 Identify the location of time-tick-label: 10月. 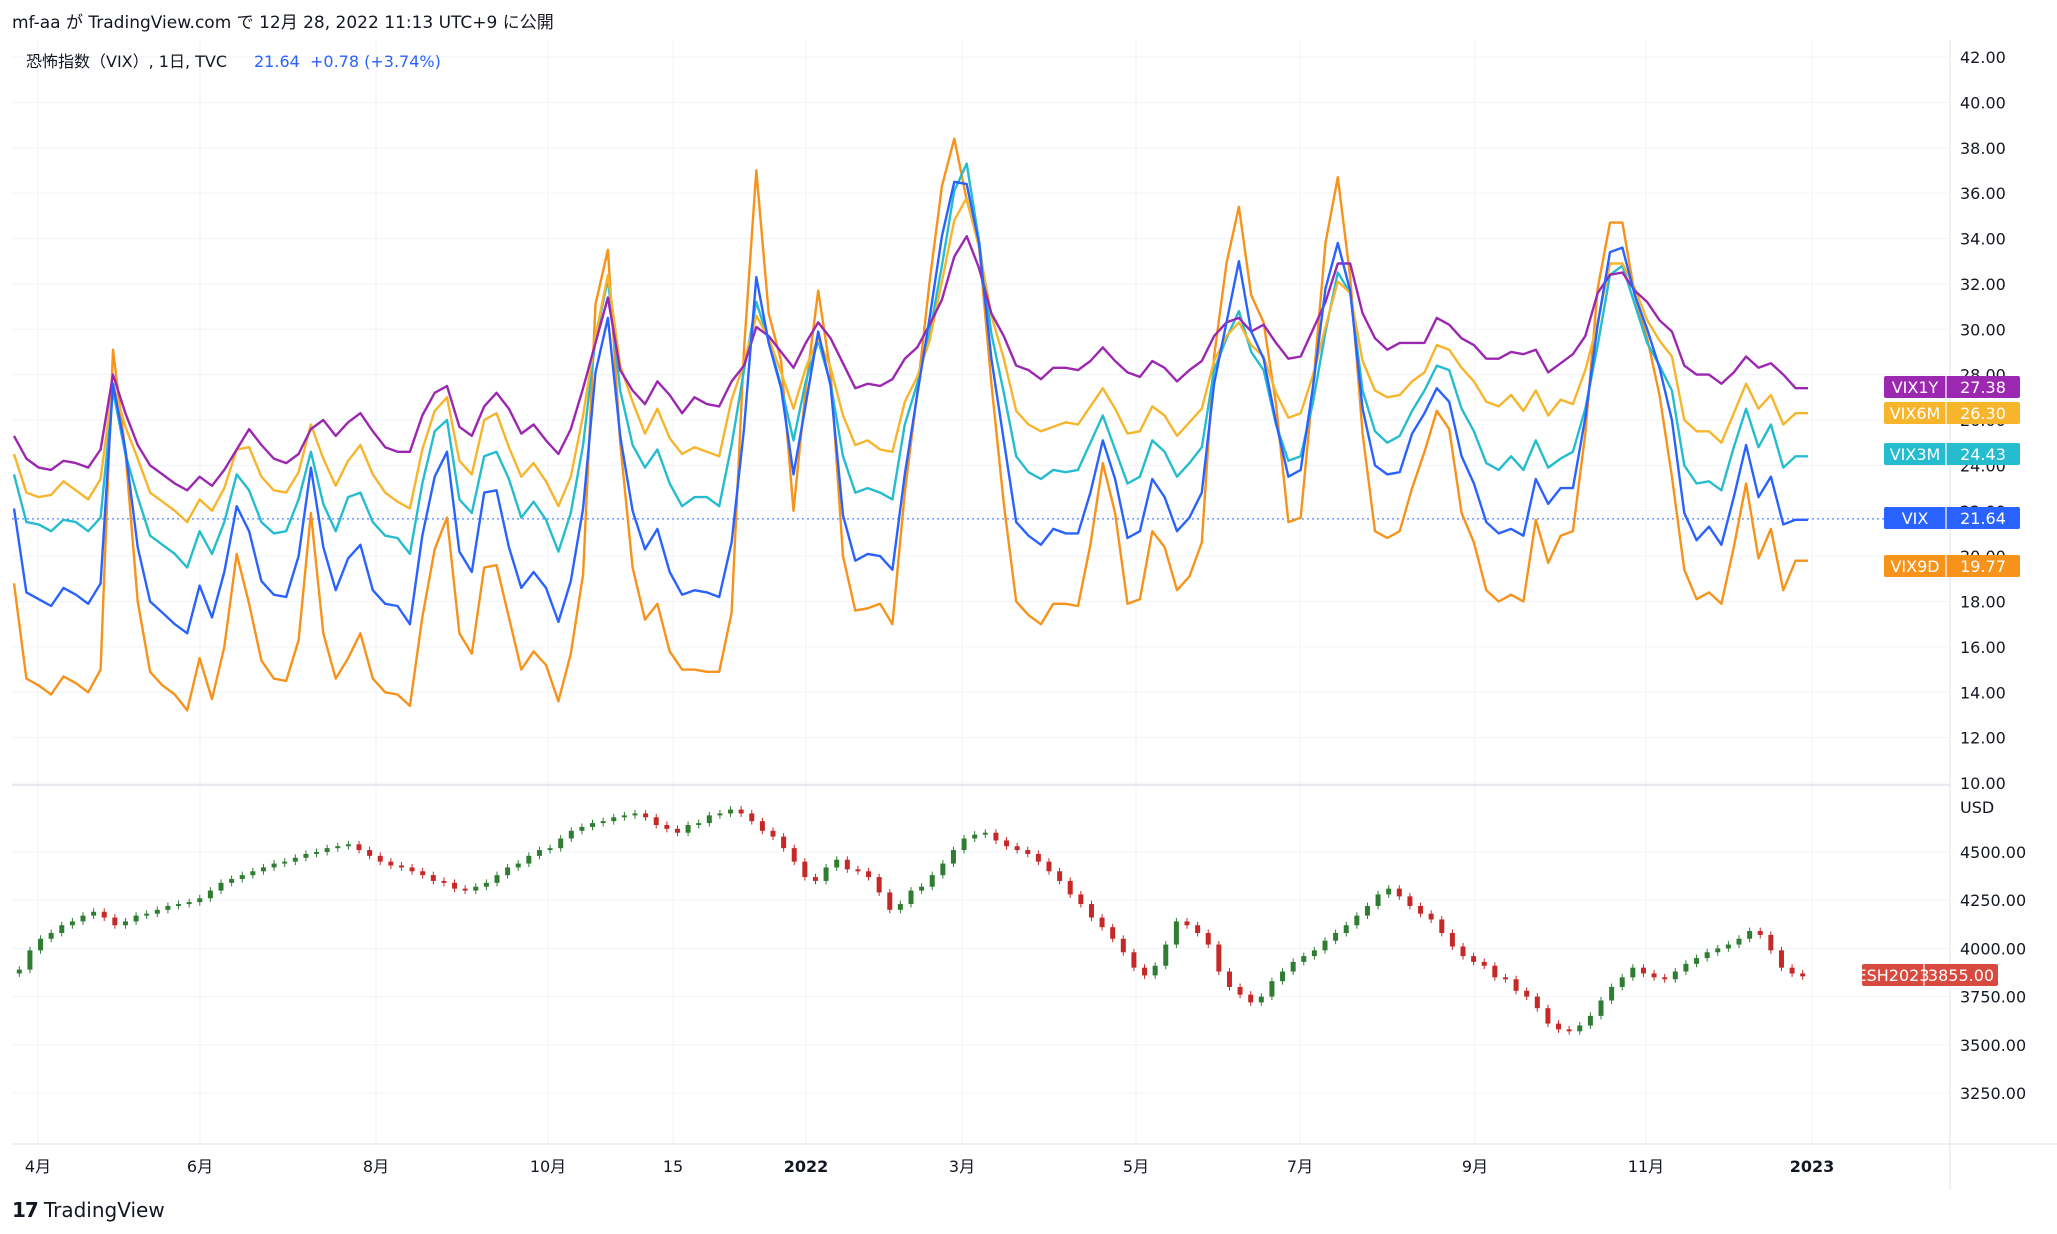
(548, 1166).